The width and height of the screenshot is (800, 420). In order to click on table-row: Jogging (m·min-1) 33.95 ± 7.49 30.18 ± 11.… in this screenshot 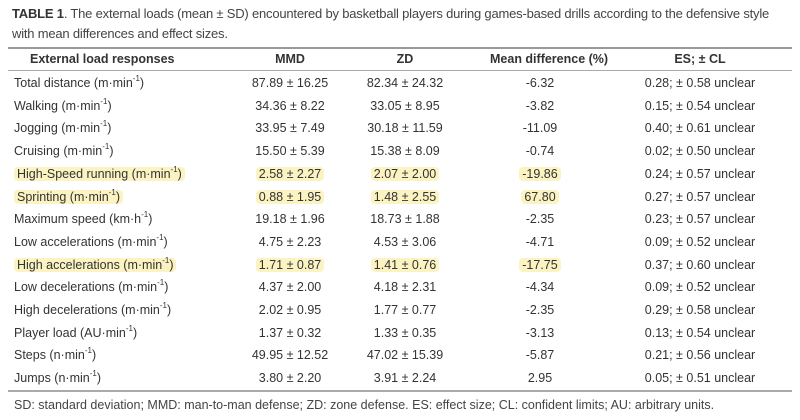, I will do `click(400, 128)`.